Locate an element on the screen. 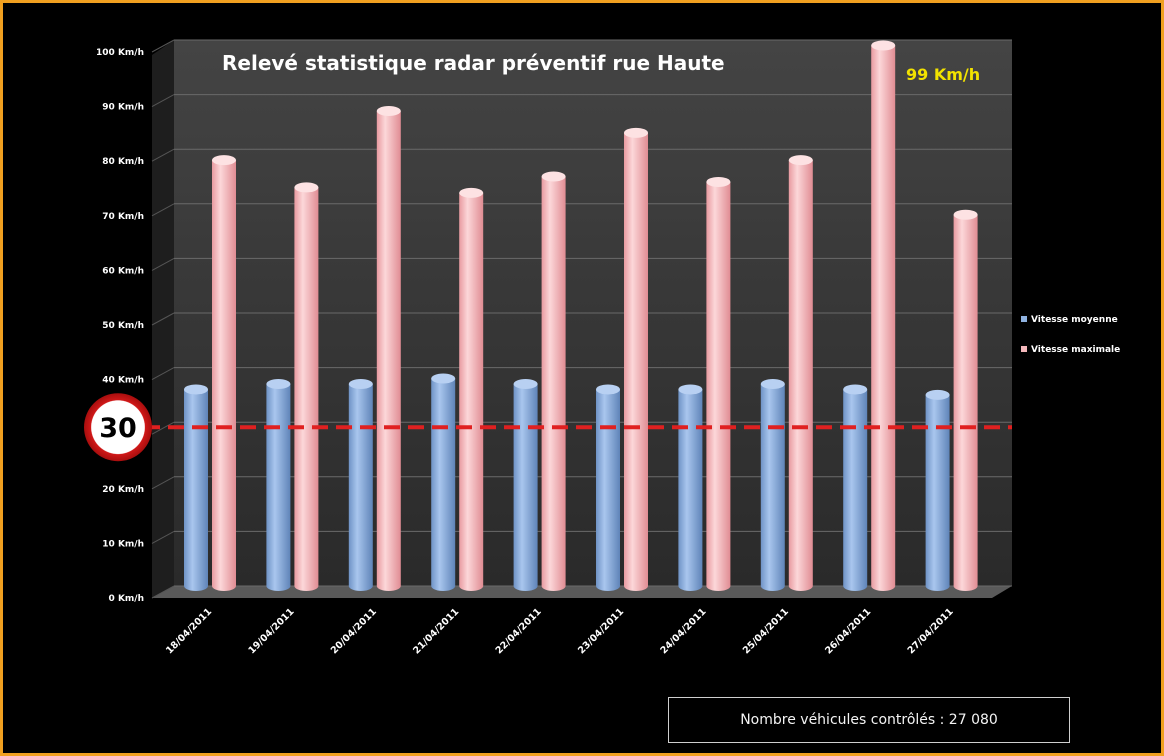  y-tick-label: 20 Km/h is located at coordinates (123, 490).